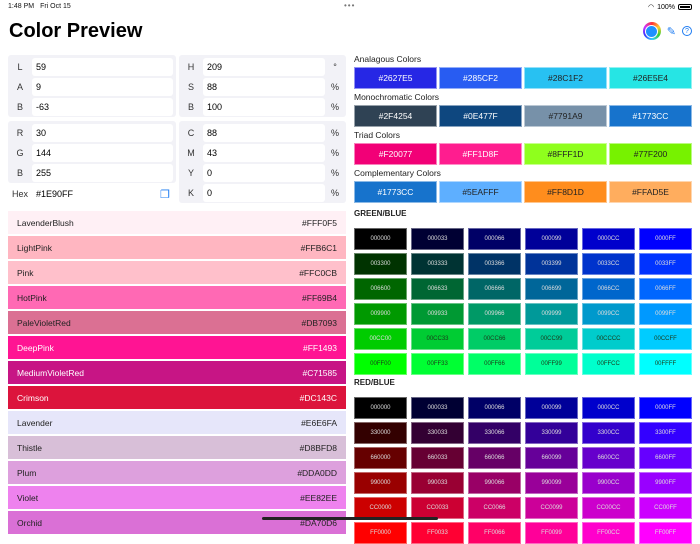 The width and height of the screenshot is (700, 544). What do you see at coordinates (395, 116) in the screenshot?
I see `color-swatch: #2F4254` at bounding box center [395, 116].